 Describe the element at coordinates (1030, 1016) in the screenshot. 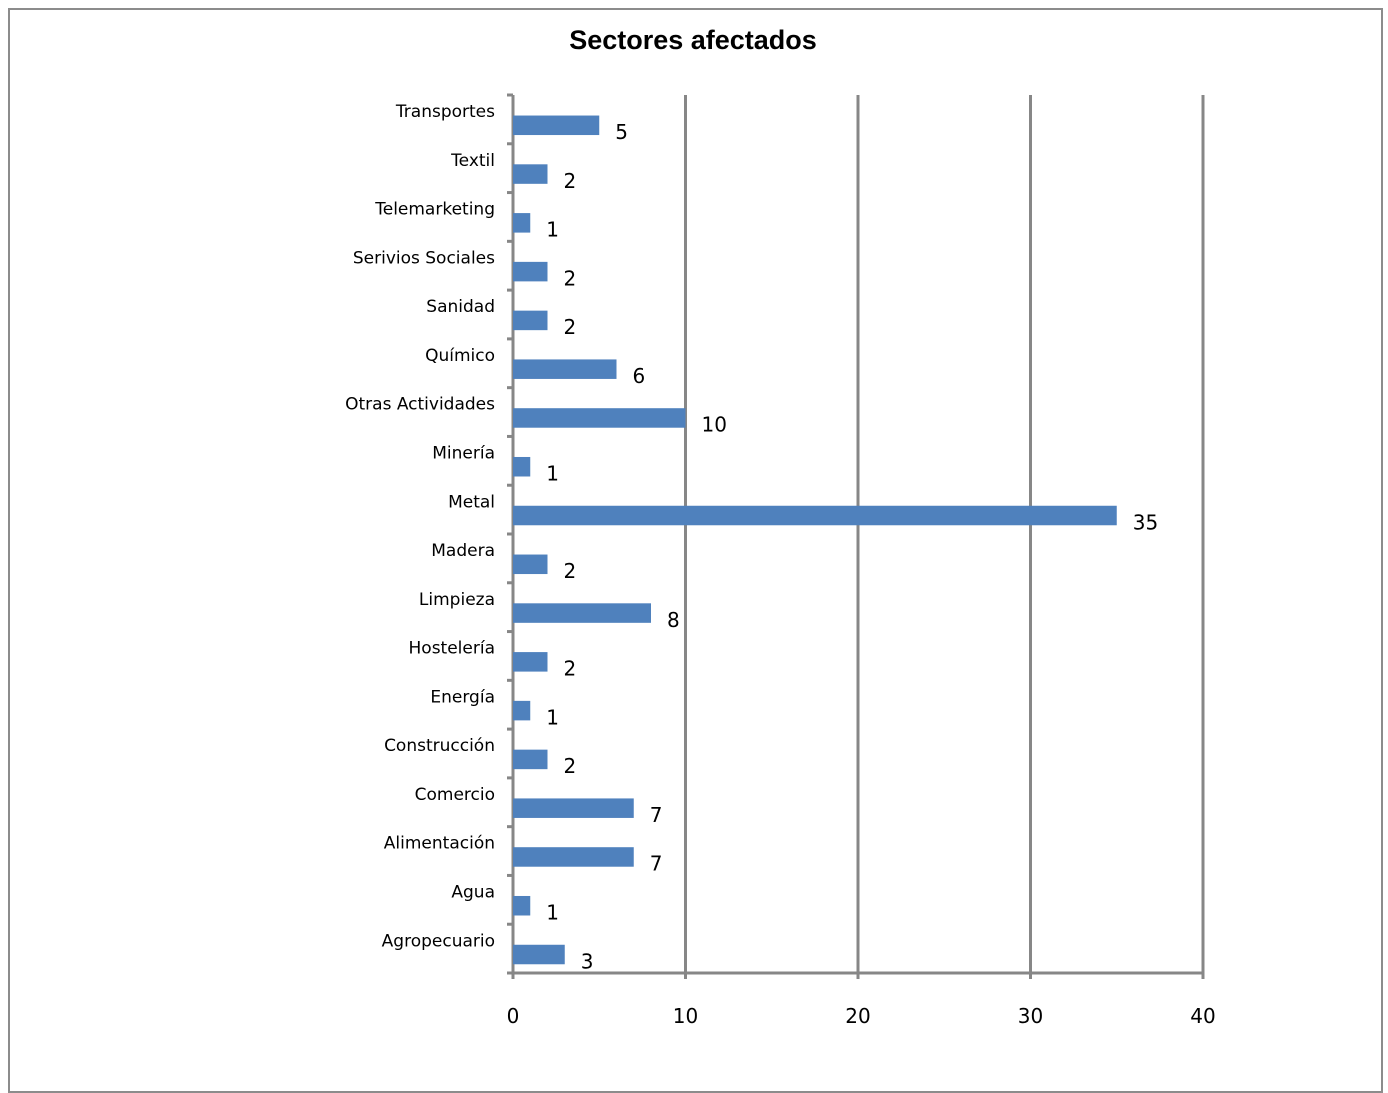

I see `x-tick-label-30: 30` at that location.